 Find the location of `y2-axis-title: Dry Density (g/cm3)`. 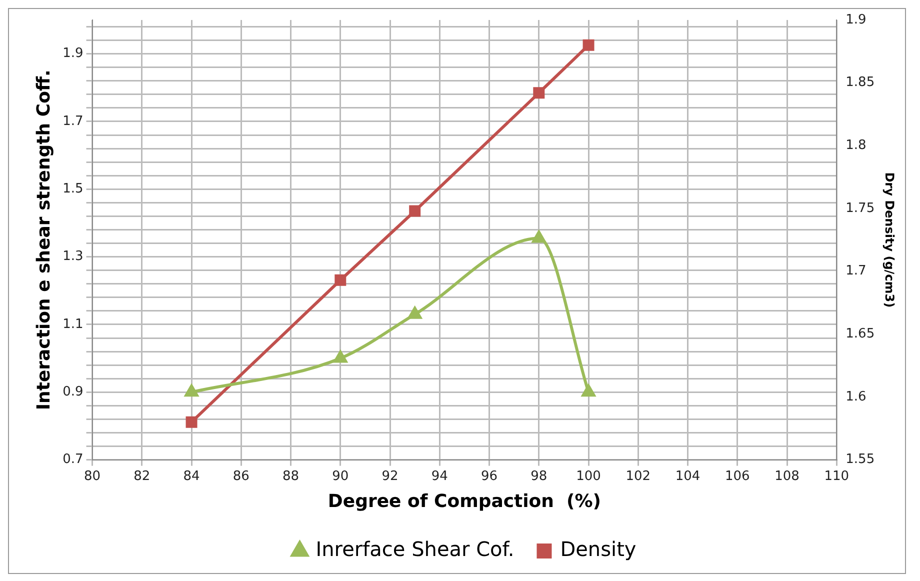

y2-axis-title: Dry Density (g/cm3) is located at coordinates (889, 240).